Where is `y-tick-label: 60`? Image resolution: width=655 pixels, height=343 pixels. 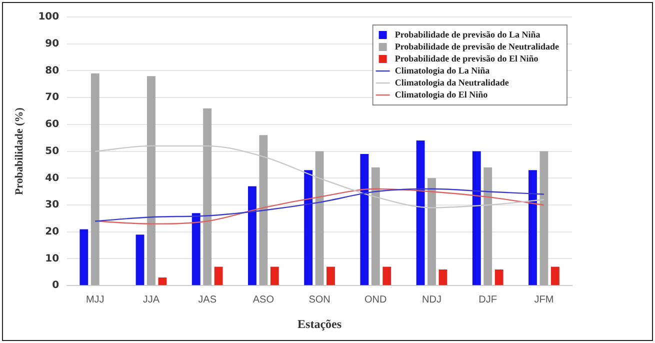 y-tick-label: 60 is located at coordinates (52, 124).